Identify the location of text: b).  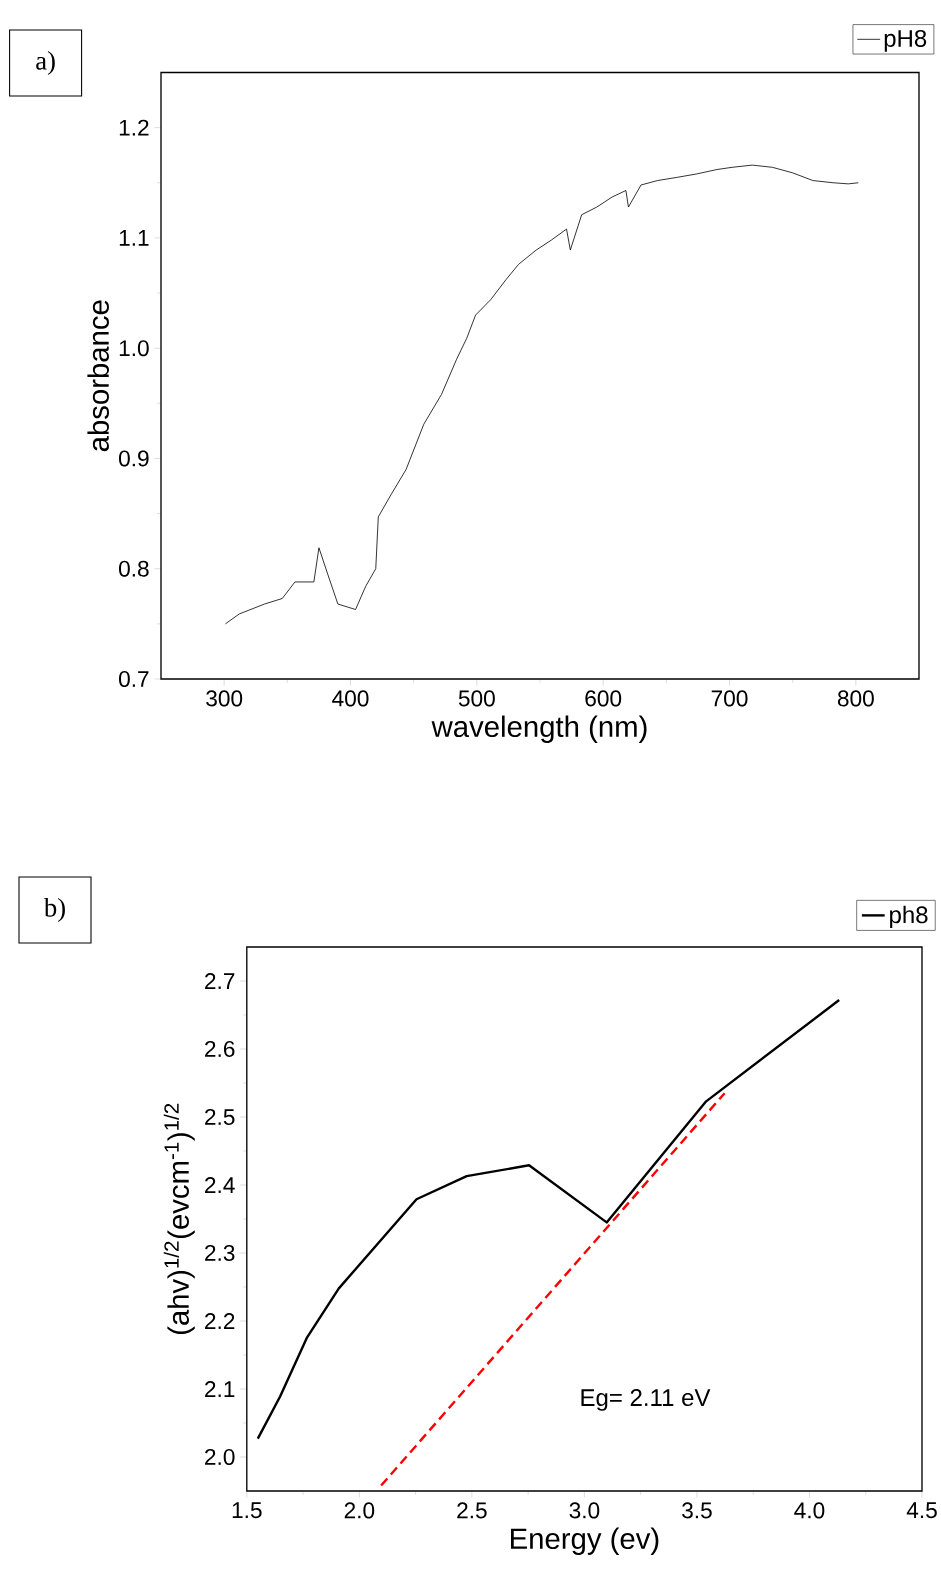
(54, 910).